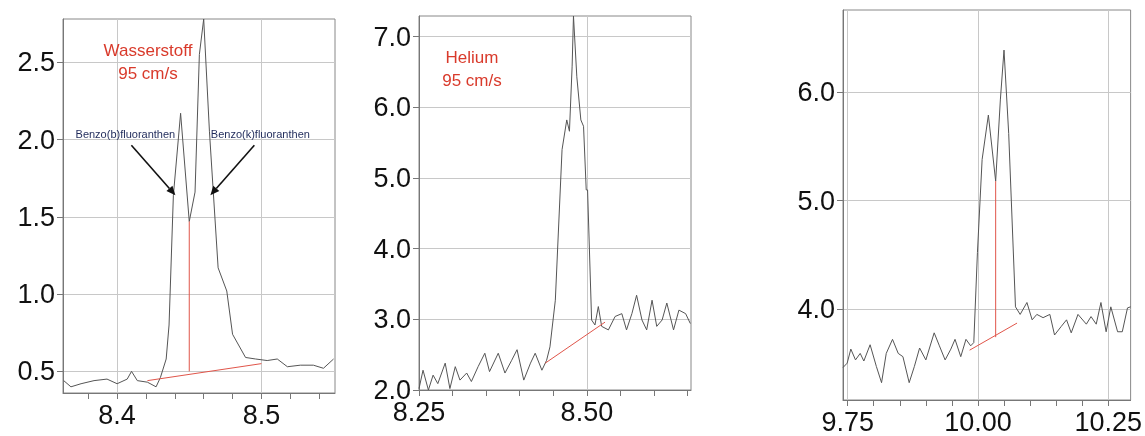  What do you see at coordinates (36, 216) in the screenshot?
I see `y-tick-label: 1.5` at bounding box center [36, 216].